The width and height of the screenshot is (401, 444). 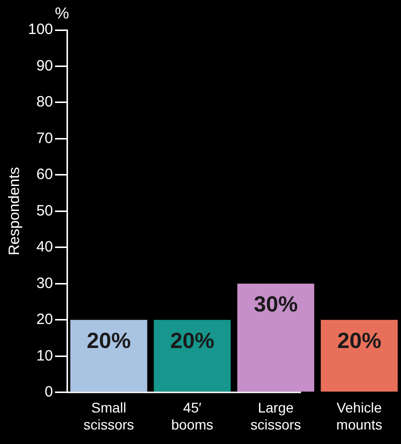 What do you see at coordinates (45, 283) in the screenshot?
I see `y-tick-label: 30` at bounding box center [45, 283].